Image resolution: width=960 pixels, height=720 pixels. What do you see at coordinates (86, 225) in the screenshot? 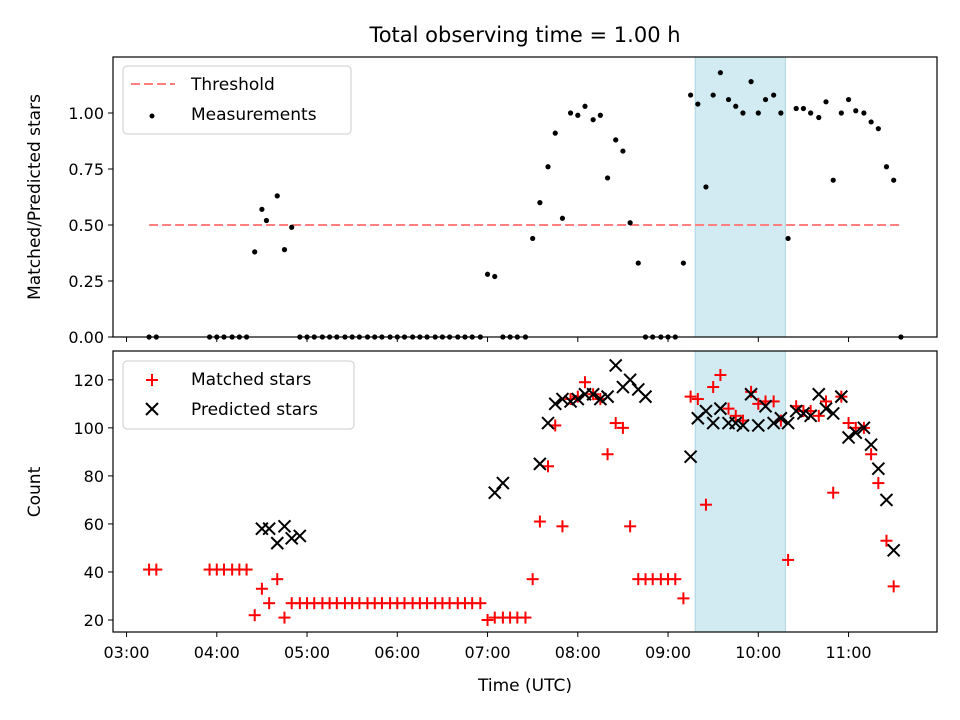
I see `ratio-y-tick-label: 0.50` at bounding box center [86, 225].